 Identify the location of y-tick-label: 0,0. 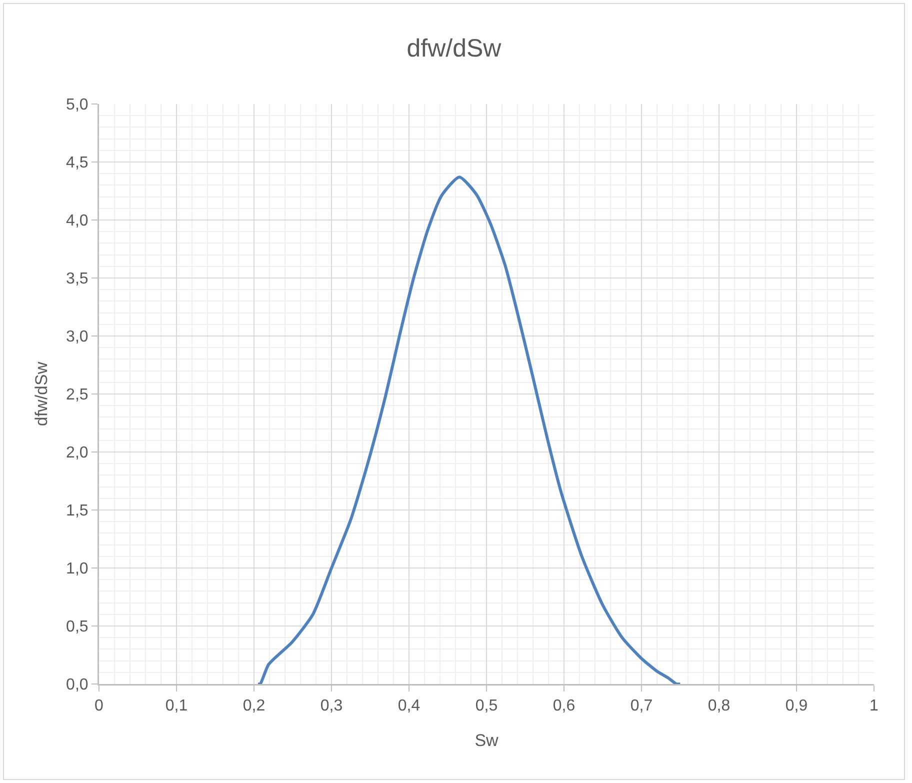
(77, 685).